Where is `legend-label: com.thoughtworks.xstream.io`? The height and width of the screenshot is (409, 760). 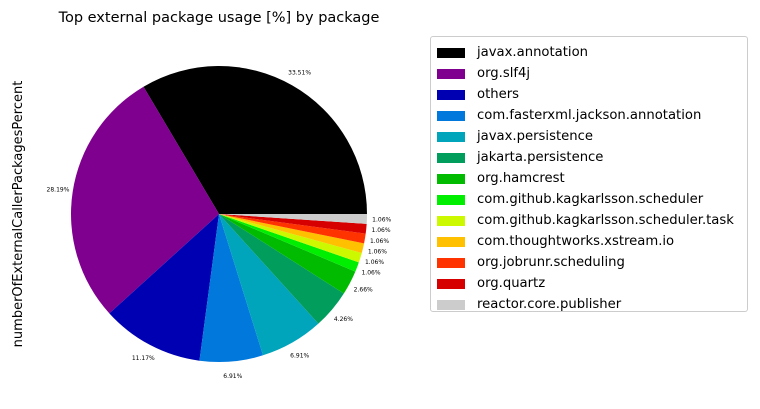
legend-label: com.thoughtworks.xstream.io is located at coordinates (576, 241).